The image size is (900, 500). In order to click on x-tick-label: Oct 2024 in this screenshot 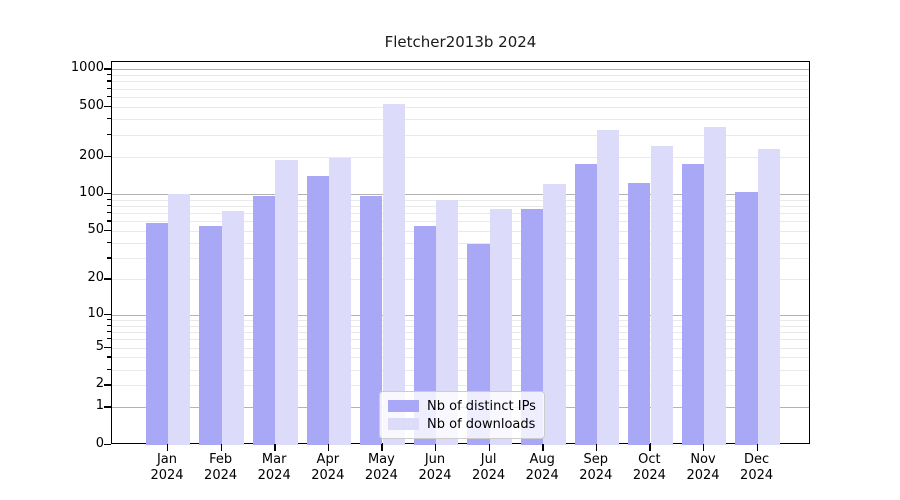, I will do `click(649, 467)`.